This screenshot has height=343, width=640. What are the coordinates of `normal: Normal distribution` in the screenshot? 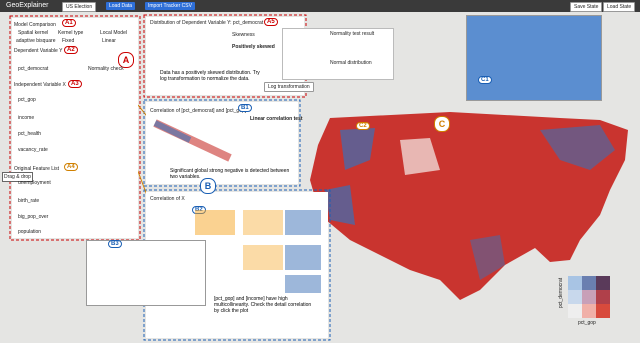 It's located at (351, 63).